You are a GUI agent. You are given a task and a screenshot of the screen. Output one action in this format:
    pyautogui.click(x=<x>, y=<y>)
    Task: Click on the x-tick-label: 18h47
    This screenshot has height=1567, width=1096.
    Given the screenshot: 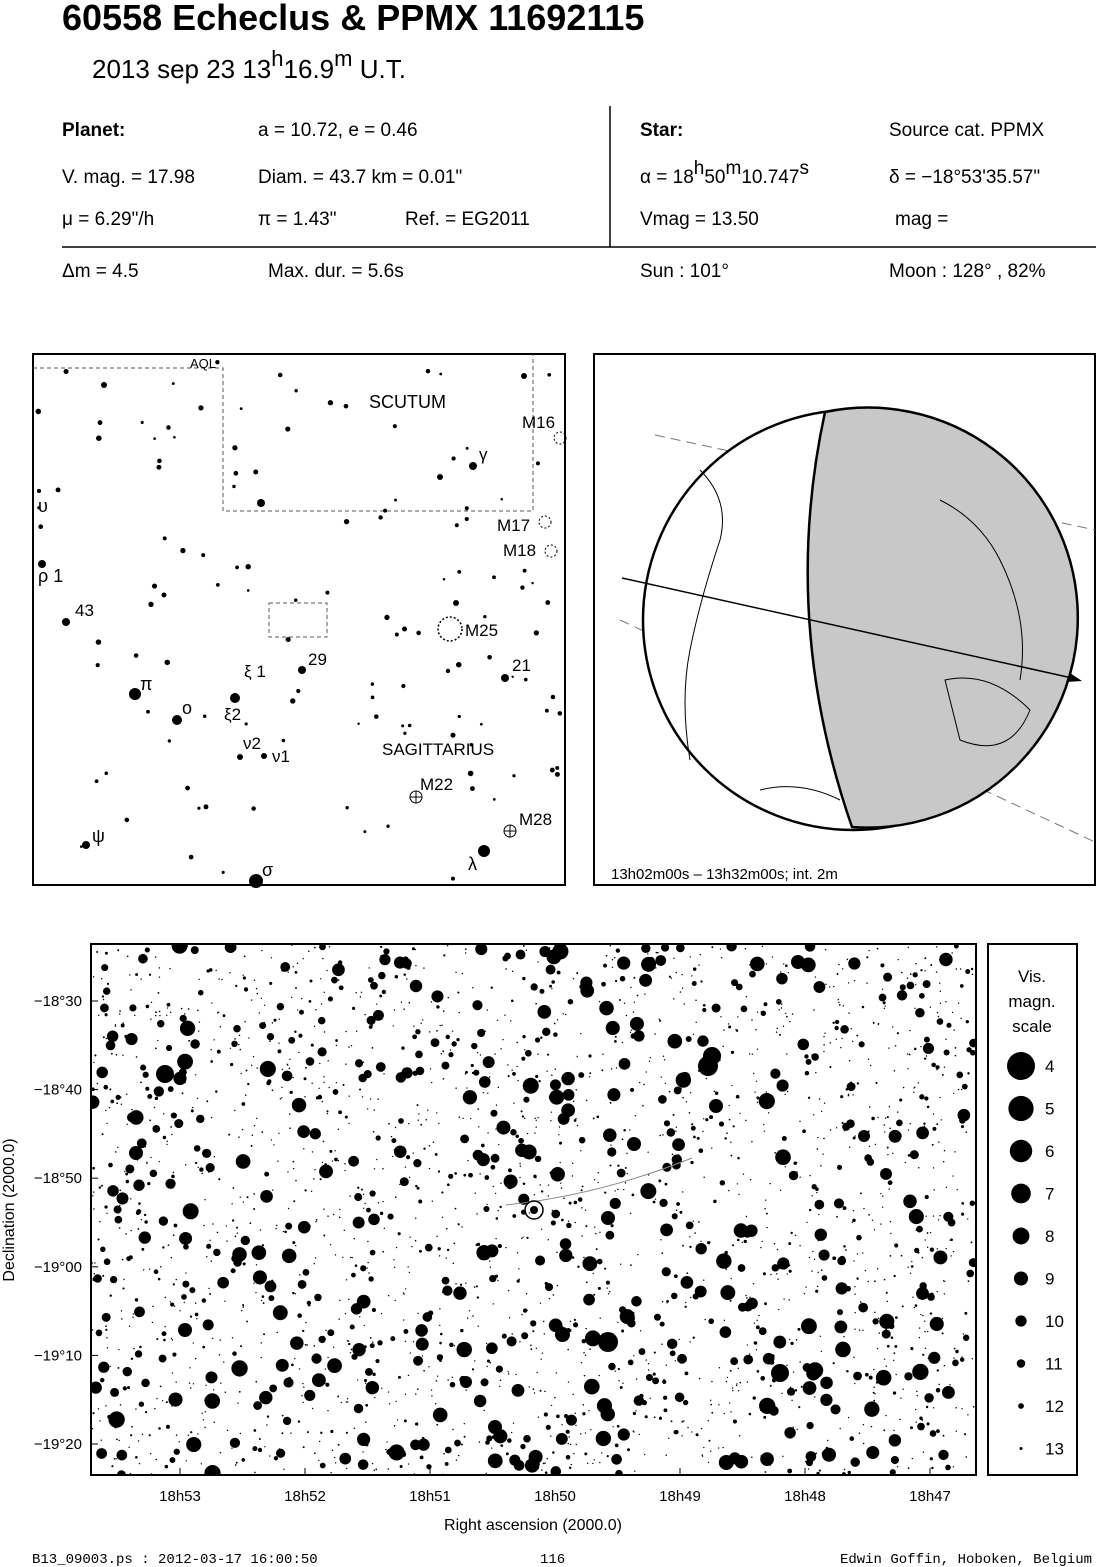 What is the action you would take?
    pyautogui.click(x=930, y=1496)
    